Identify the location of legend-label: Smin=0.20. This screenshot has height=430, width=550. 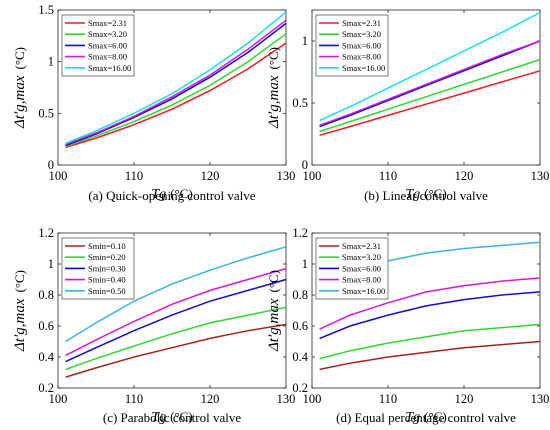
(107, 257).